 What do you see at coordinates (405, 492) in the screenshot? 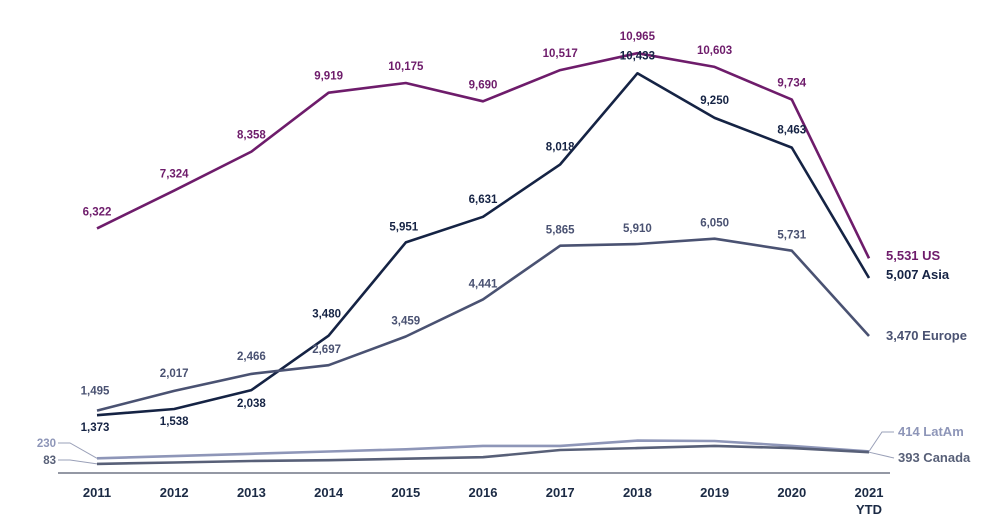
I see `x-tick-label: 2015` at bounding box center [405, 492].